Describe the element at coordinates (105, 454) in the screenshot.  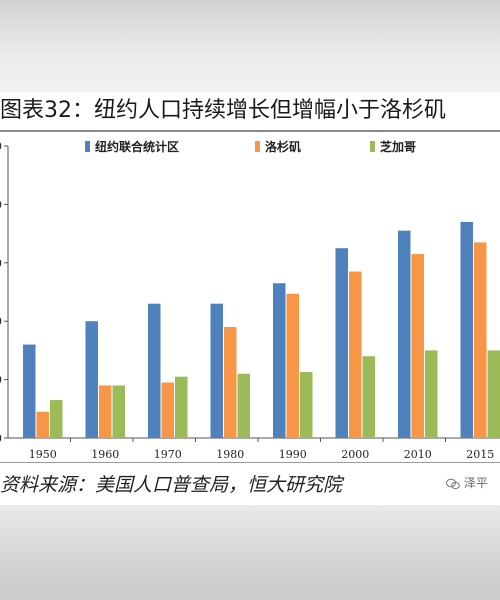
I see `x-tick-label: 1960` at that location.